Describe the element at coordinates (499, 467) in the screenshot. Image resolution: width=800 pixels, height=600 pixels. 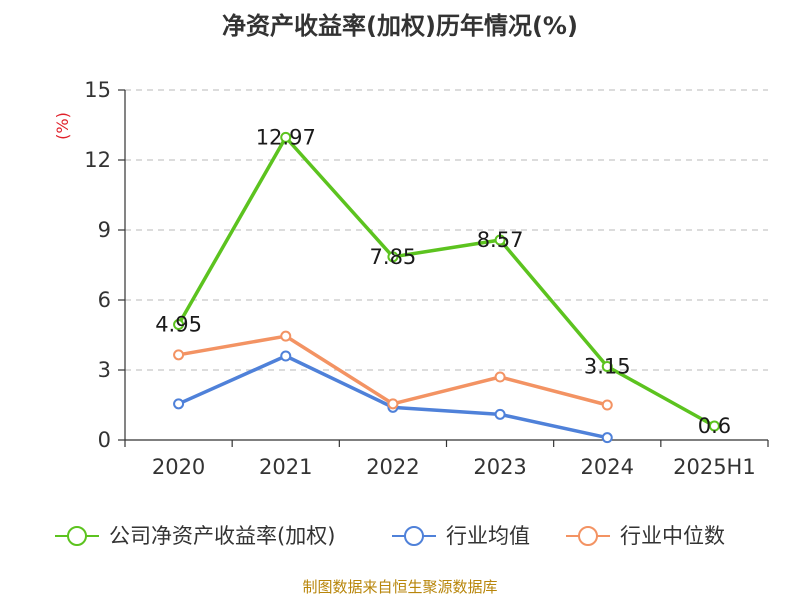
I see `x-tick-label: 2023` at that location.